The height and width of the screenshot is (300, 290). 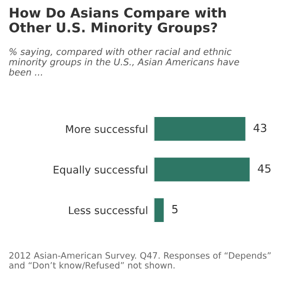 I want to click on chart-title: How Do Asians Compare with Other U.S. Minority Groups?, so click(x=117, y=22).